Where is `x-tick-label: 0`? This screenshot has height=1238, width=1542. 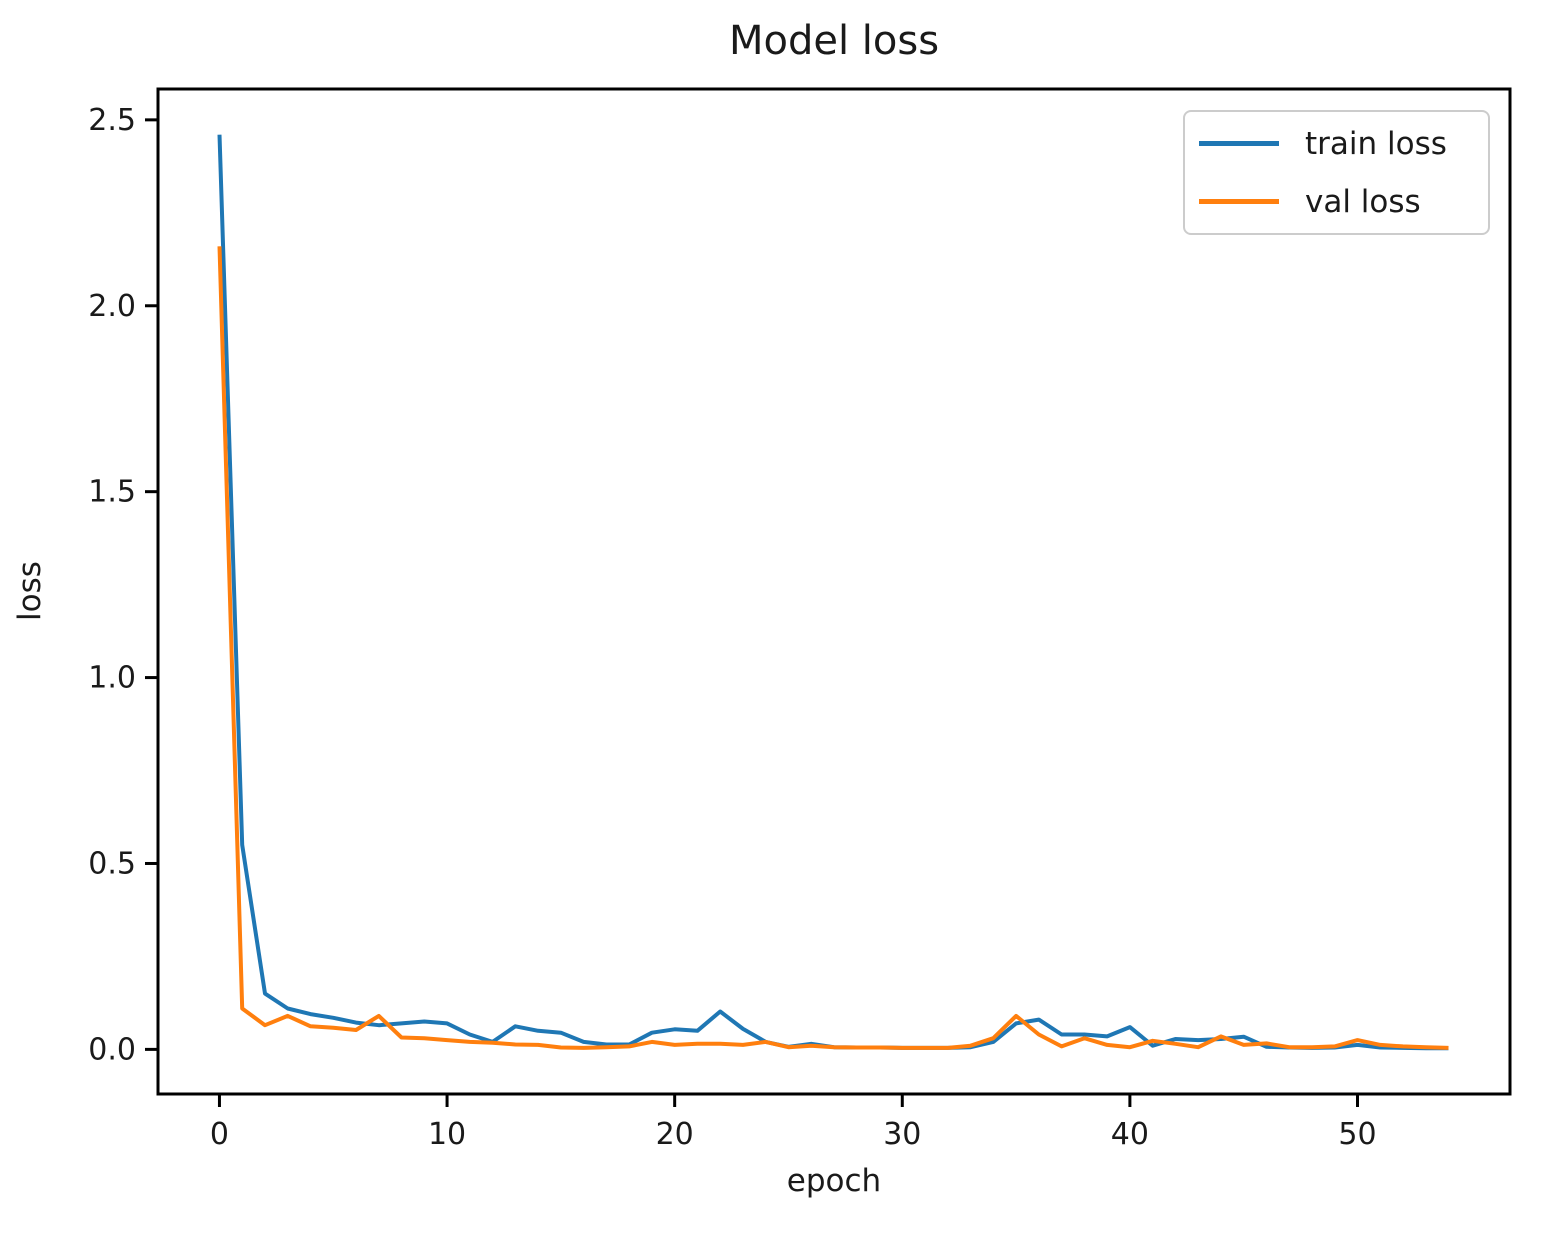
x-tick-label: 0 is located at coordinates (219, 1134).